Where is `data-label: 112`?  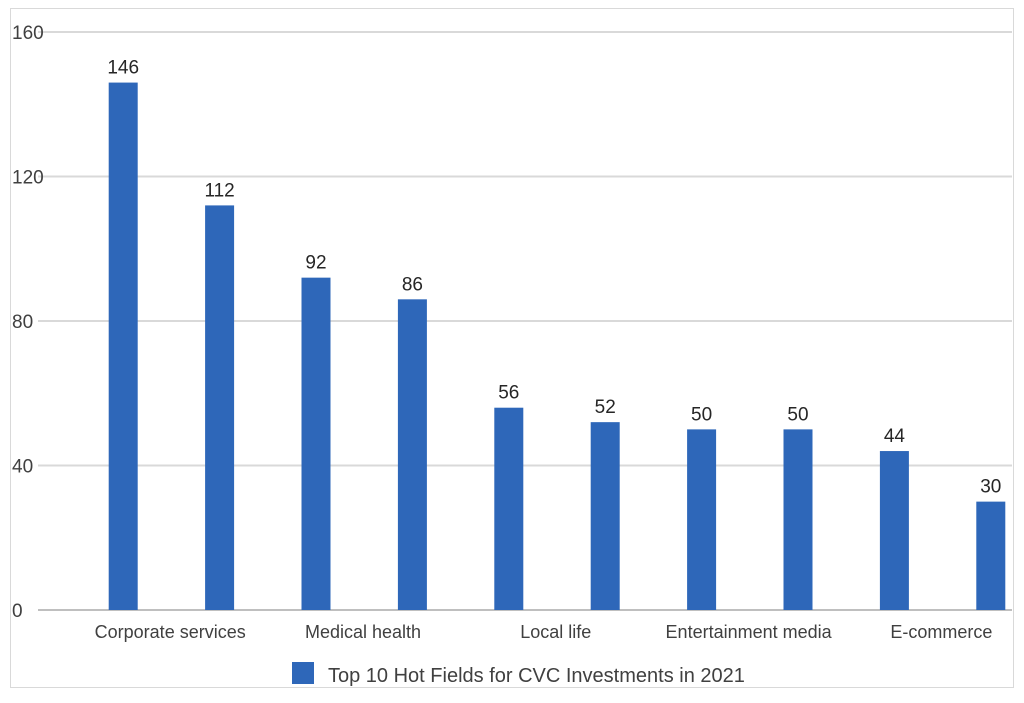
data-label: 112 is located at coordinates (219, 190).